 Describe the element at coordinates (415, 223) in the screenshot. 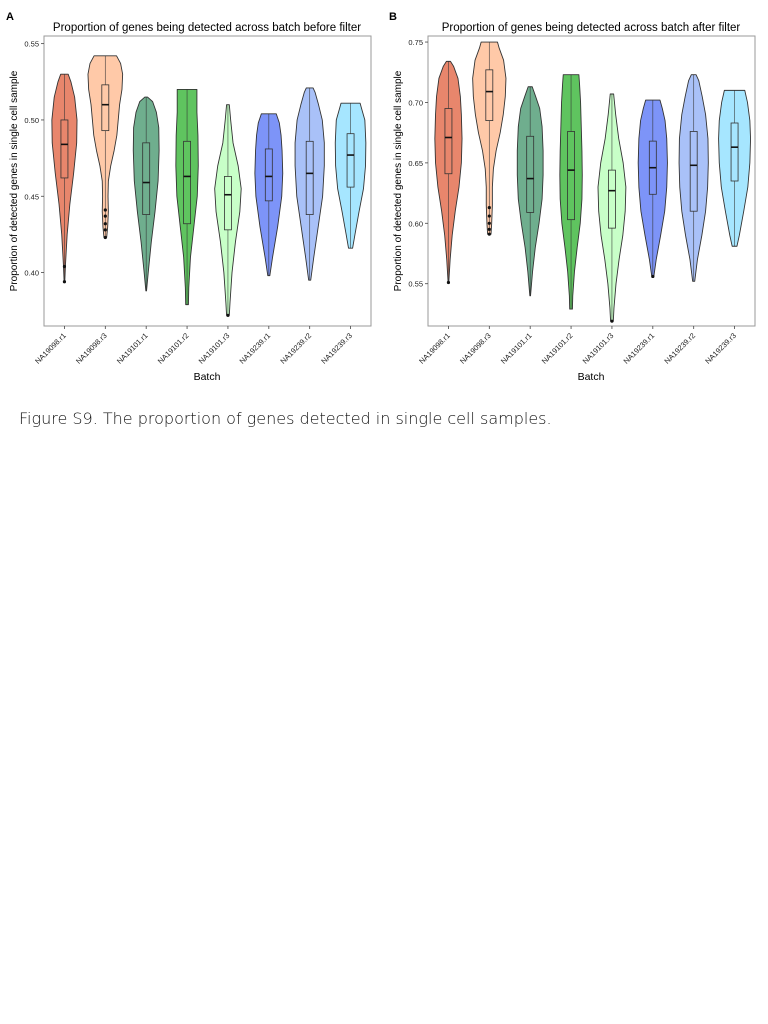

I see `y-tick-label: 0.60` at that location.